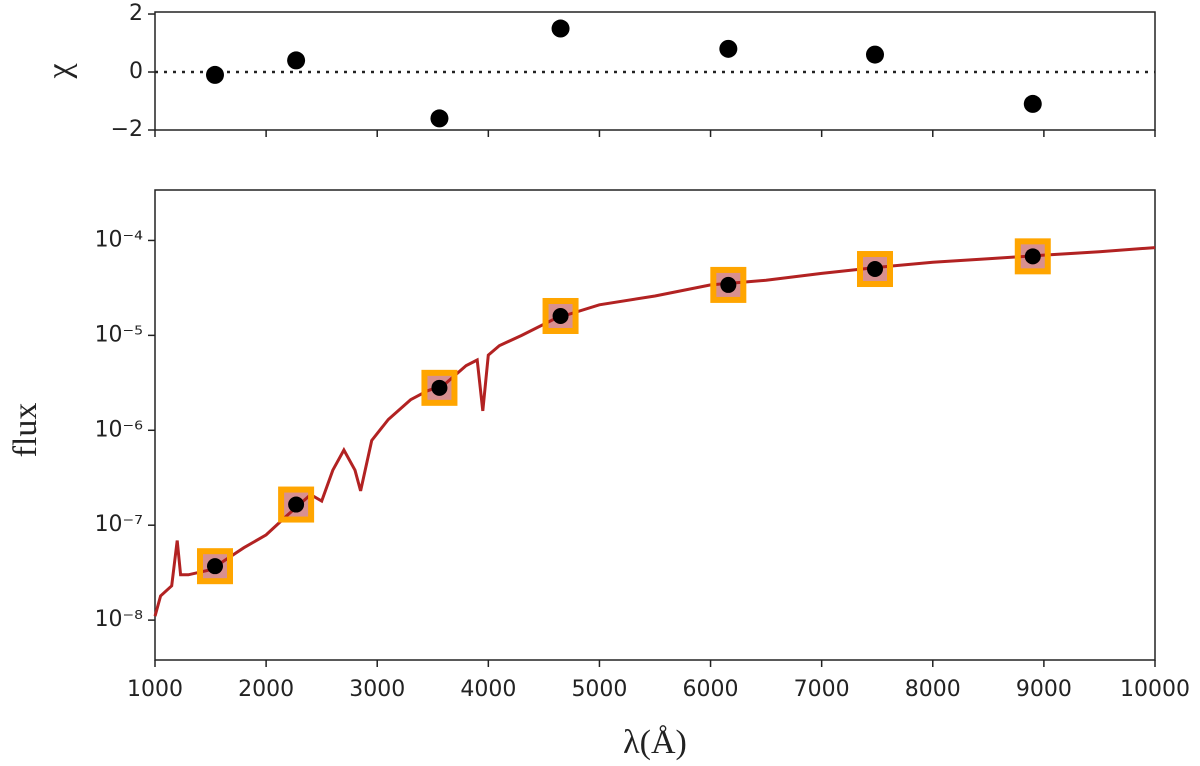  I want to click on x-tick-label: 1000, so click(155, 689).